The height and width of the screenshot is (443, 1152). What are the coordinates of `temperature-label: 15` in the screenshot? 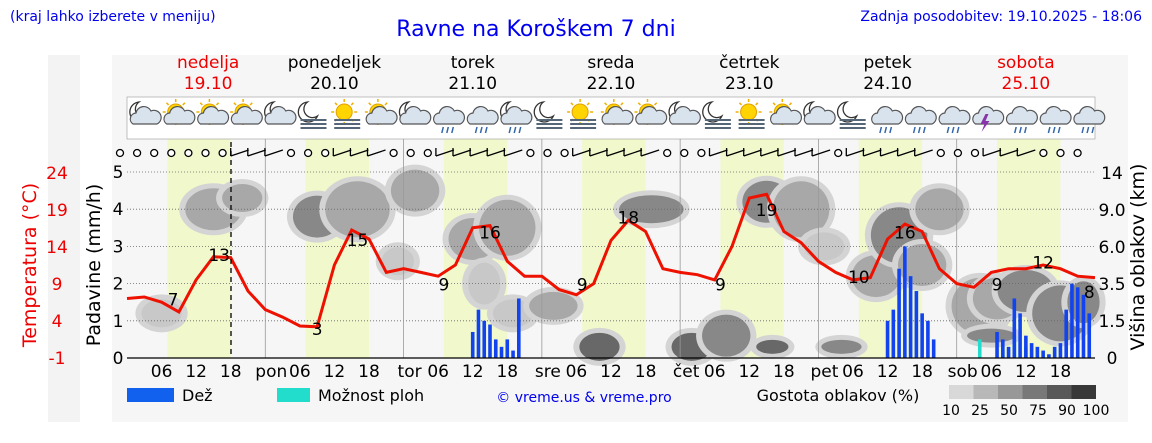 It's located at (358, 241).